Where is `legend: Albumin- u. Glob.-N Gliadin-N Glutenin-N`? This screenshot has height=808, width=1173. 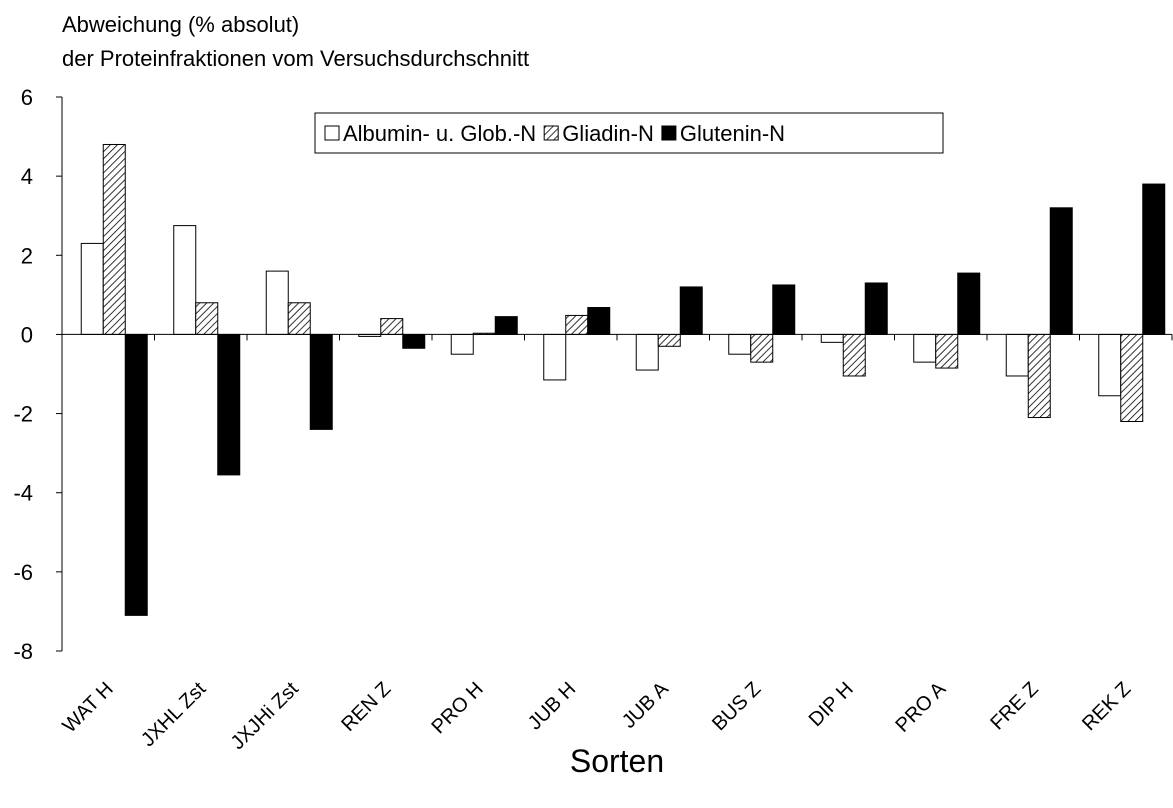
legend: Albumin- u. Glob.-N Gliadin-N Glutenin-N is located at coordinates (629, 133).